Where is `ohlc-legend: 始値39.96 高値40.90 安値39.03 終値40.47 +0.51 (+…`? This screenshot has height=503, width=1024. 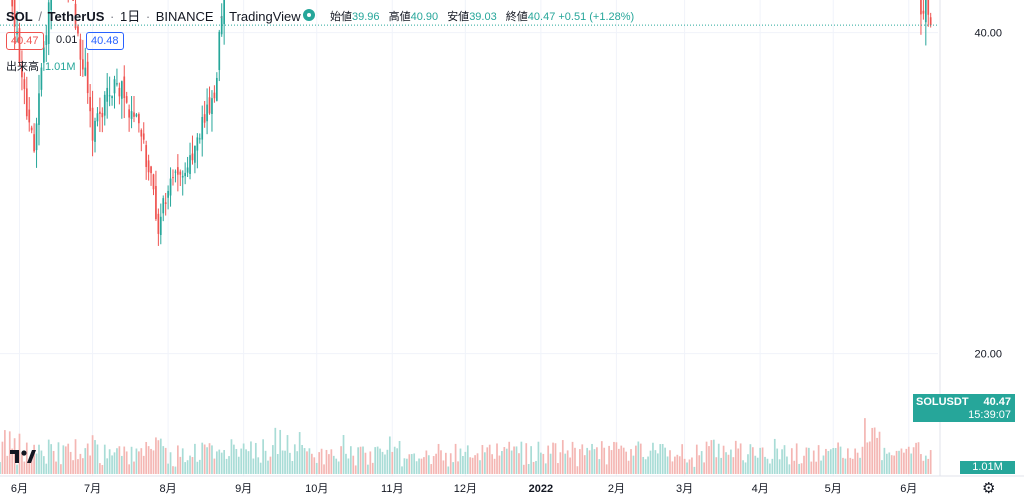
ohlc-legend: 始値39.96 高値40.90 安値39.03 終値40.47 +0.51 (+… is located at coordinates (482, 16).